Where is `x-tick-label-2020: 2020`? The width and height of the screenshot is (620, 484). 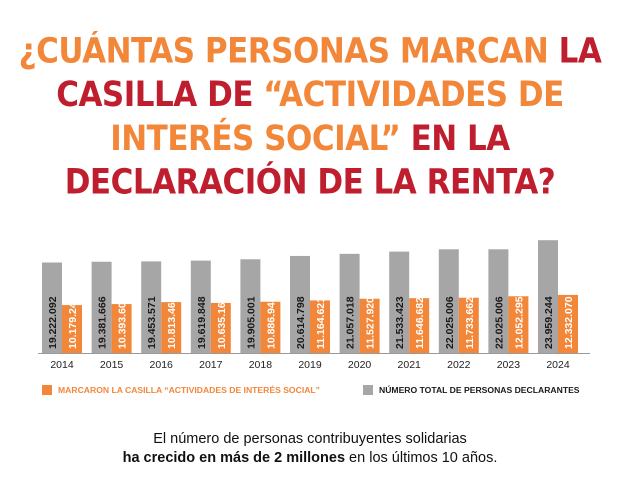 x-tick-label-2020: 2020 is located at coordinates (360, 365).